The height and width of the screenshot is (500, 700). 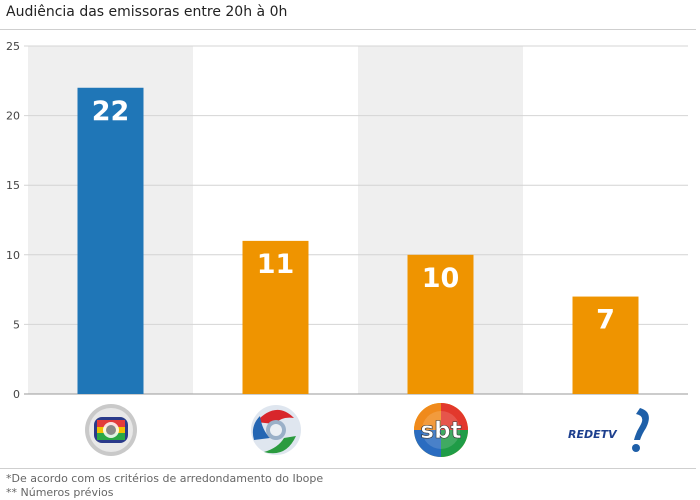 I want to click on y-tick-label: 0, so click(x=16, y=394).